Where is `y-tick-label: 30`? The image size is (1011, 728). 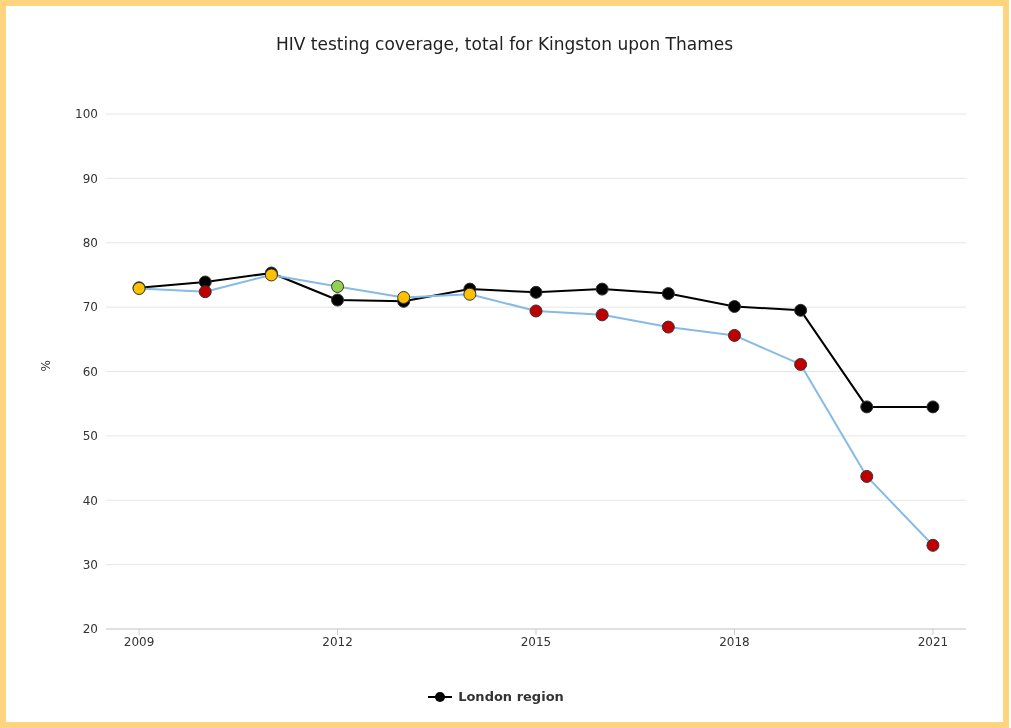
y-tick-label: 30 is located at coordinates (90, 564).